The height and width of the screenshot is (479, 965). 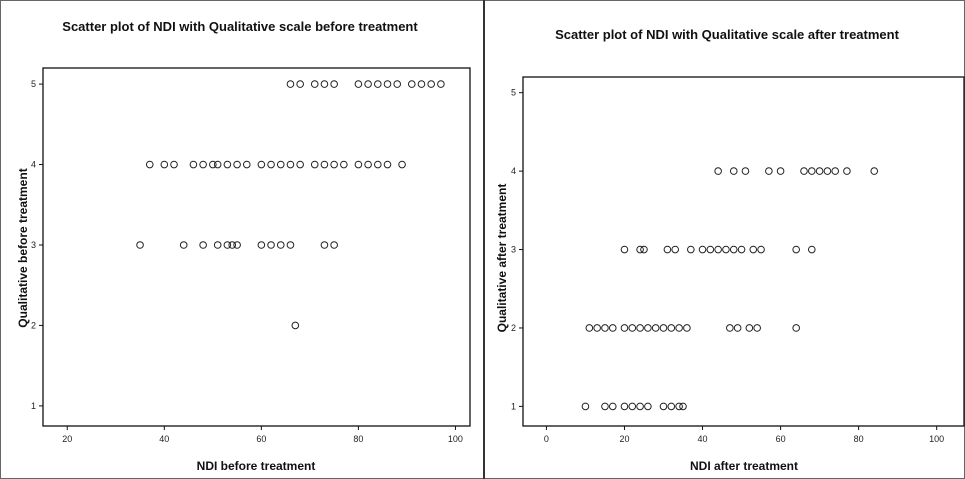 I want to click on x-tick-label: 60, so click(x=261, y=439).